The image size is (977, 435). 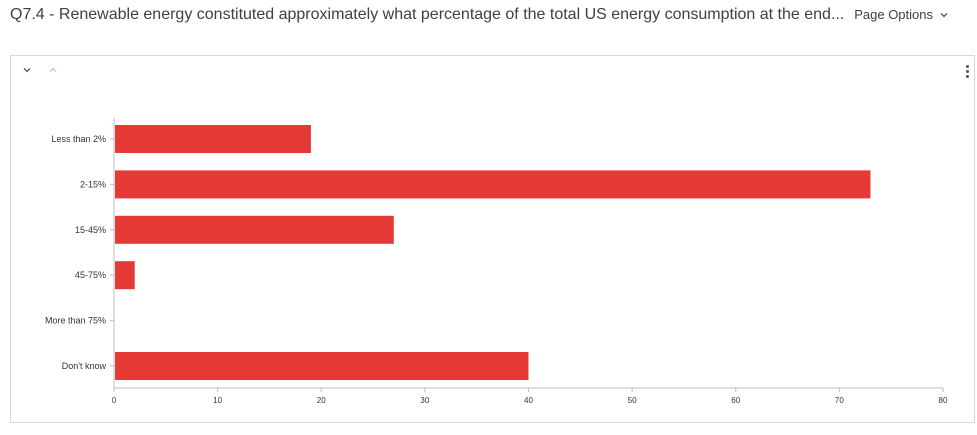 What do you see at coordinates (217, 400) in the screenshot?
I see `x-tick-label: 10` at bounding box center [217, 400].